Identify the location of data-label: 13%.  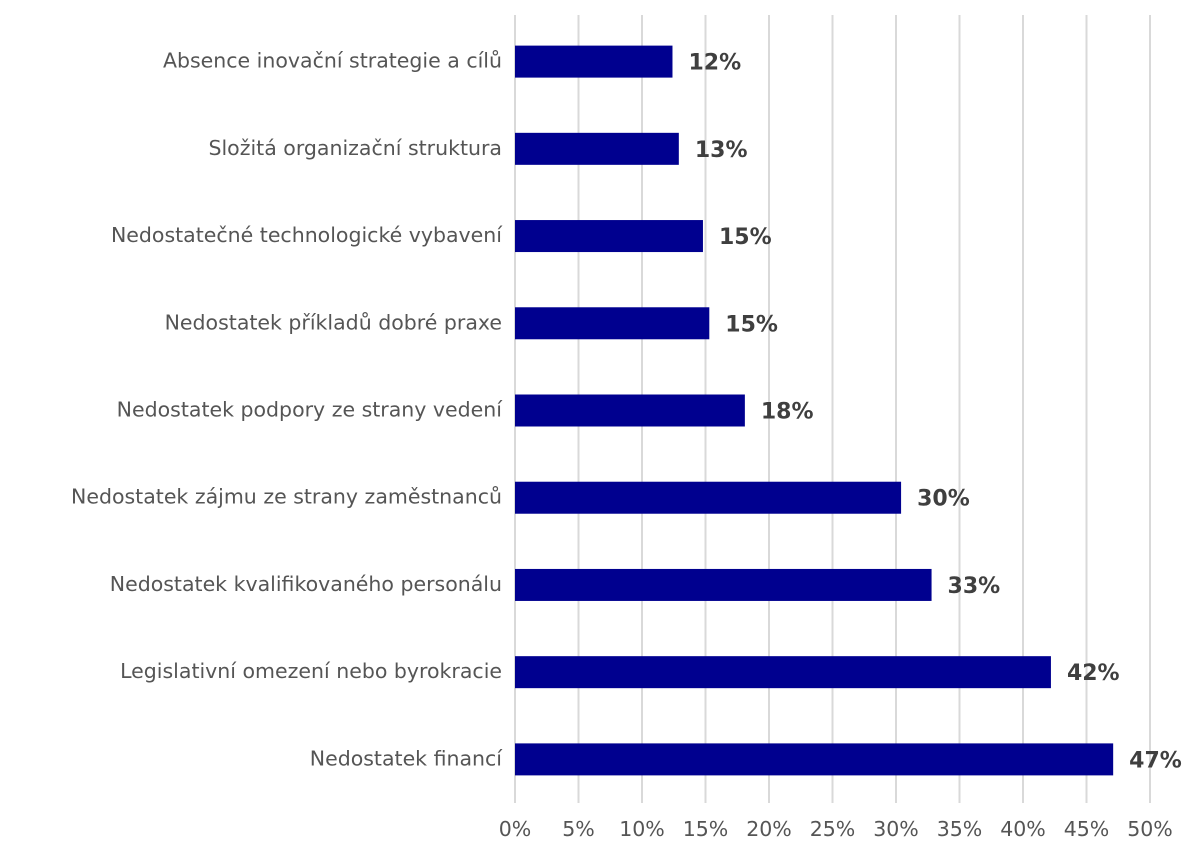
(721, 150).